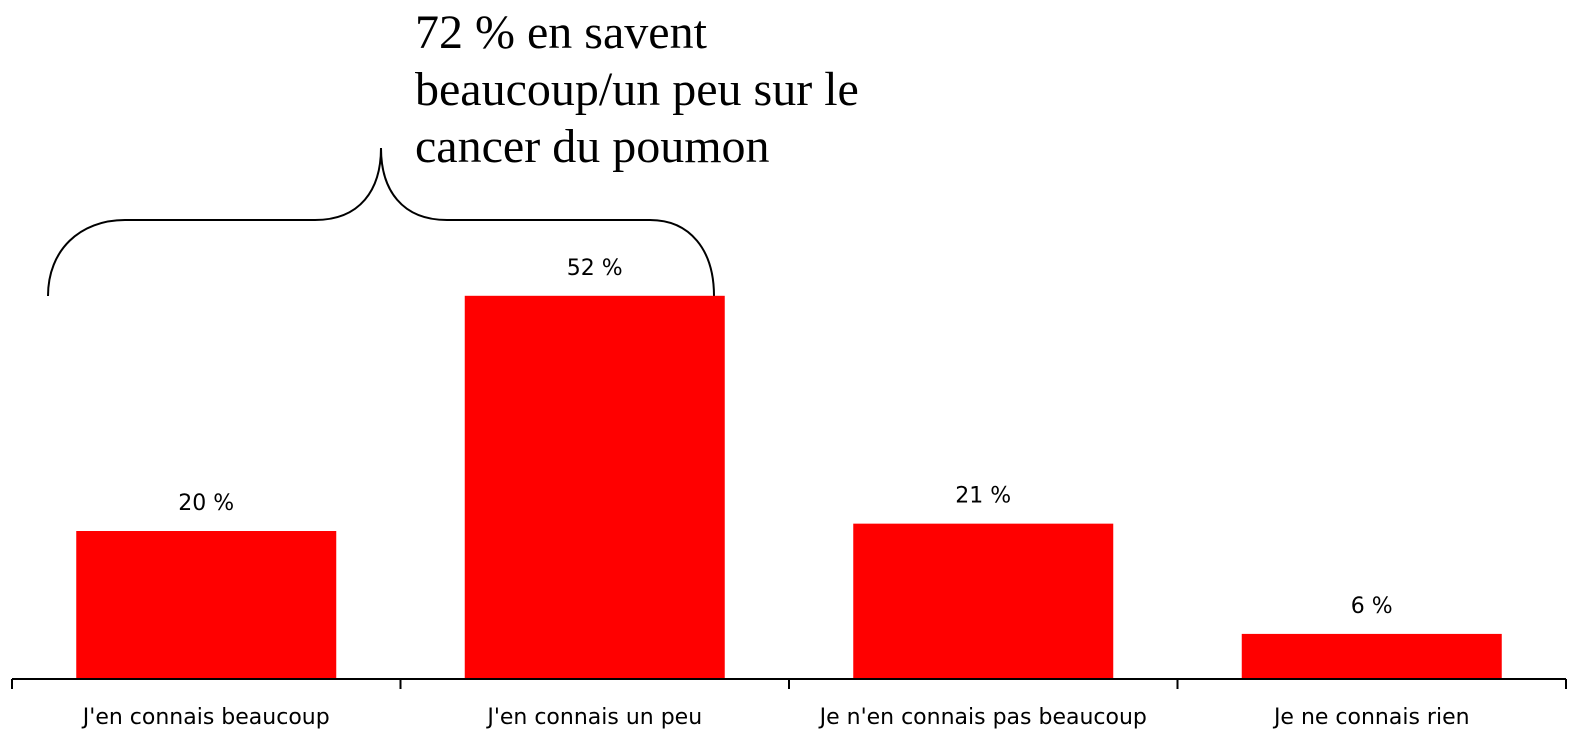 The height and width of the screenshot is (738, 1586). What do you see at coordinates (982, 717) in the screenshot?
I see `x-tick-label: Je n'en connais pas beaucoup` at bounding box center [982, 717].